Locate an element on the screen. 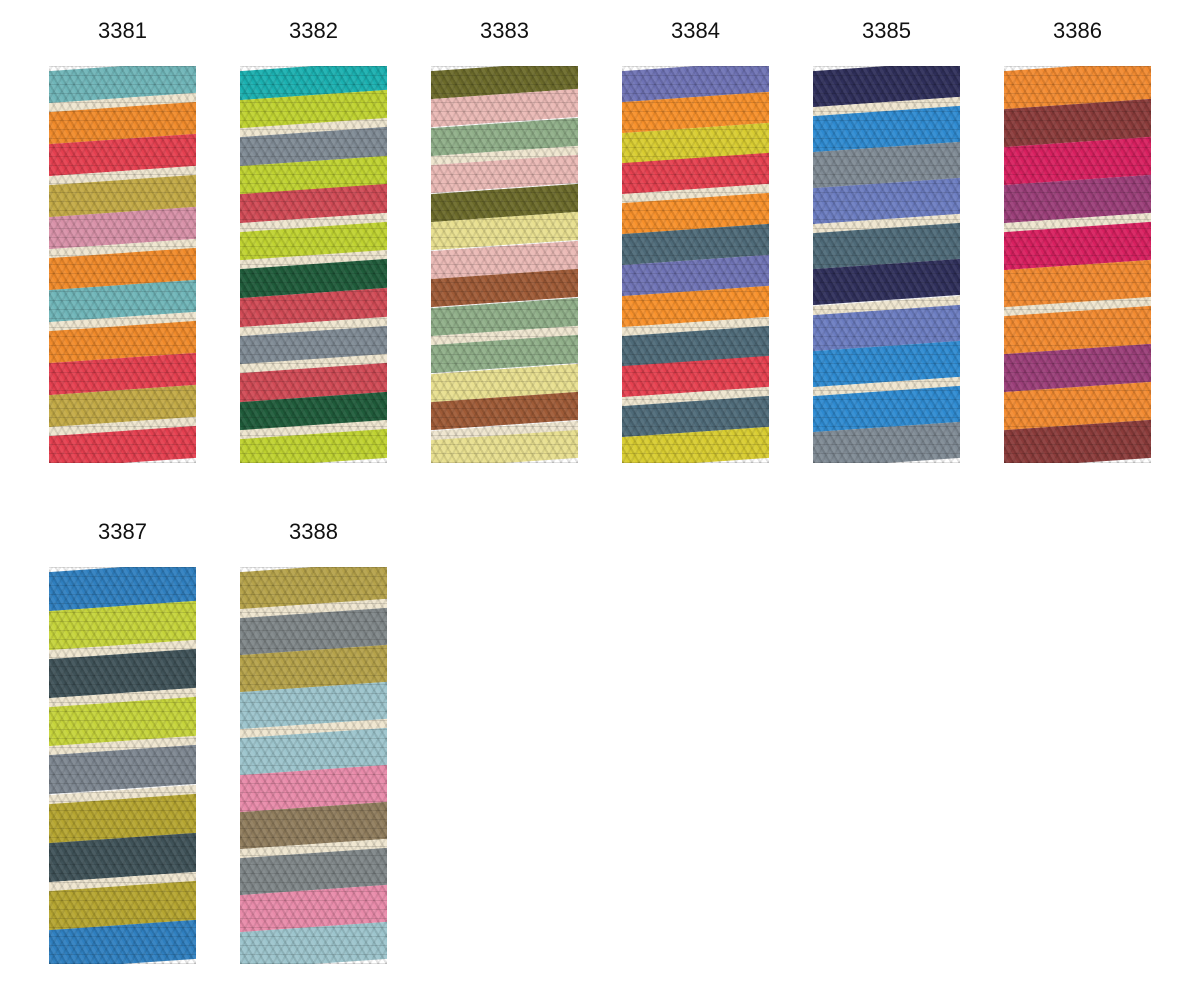 The image size is (1200, 1000). swatch-card-3388: 3388 is located at coordinates (313, 741).